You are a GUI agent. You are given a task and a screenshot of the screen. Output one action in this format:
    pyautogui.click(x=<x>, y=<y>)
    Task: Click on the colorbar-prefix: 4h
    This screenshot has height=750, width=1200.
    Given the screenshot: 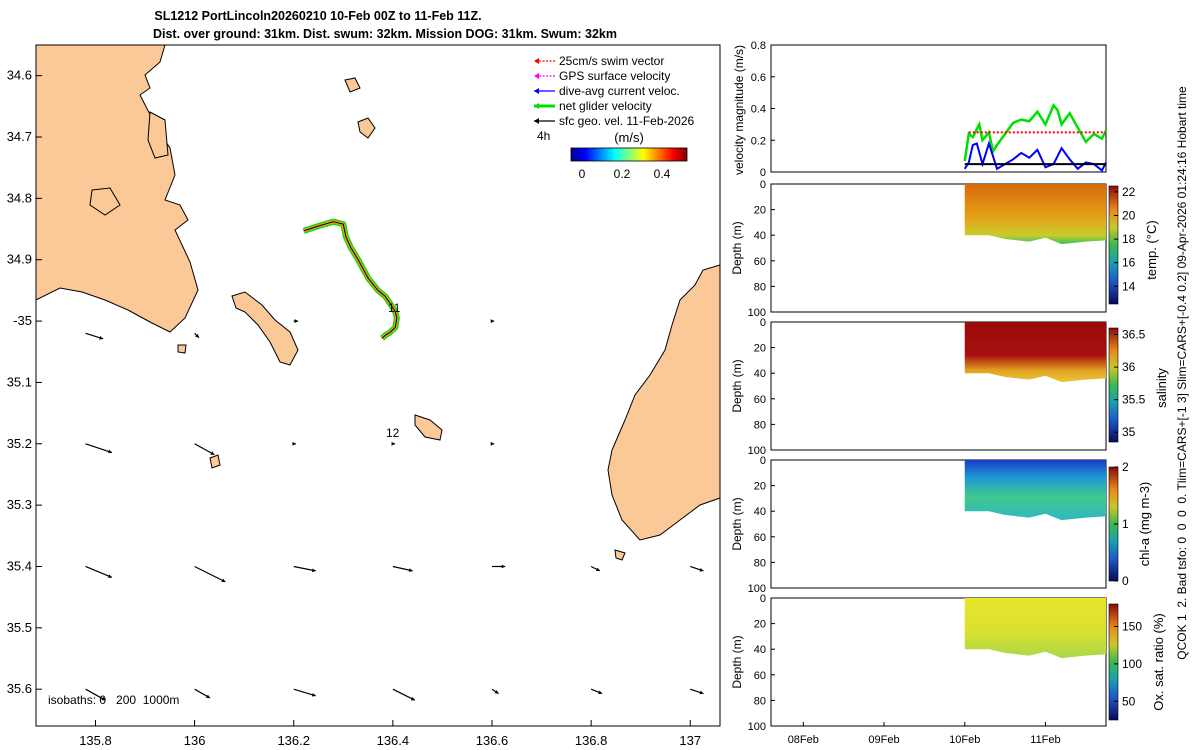 What is the action you would take?
    pyautogui.click(x=543, y=136)
    